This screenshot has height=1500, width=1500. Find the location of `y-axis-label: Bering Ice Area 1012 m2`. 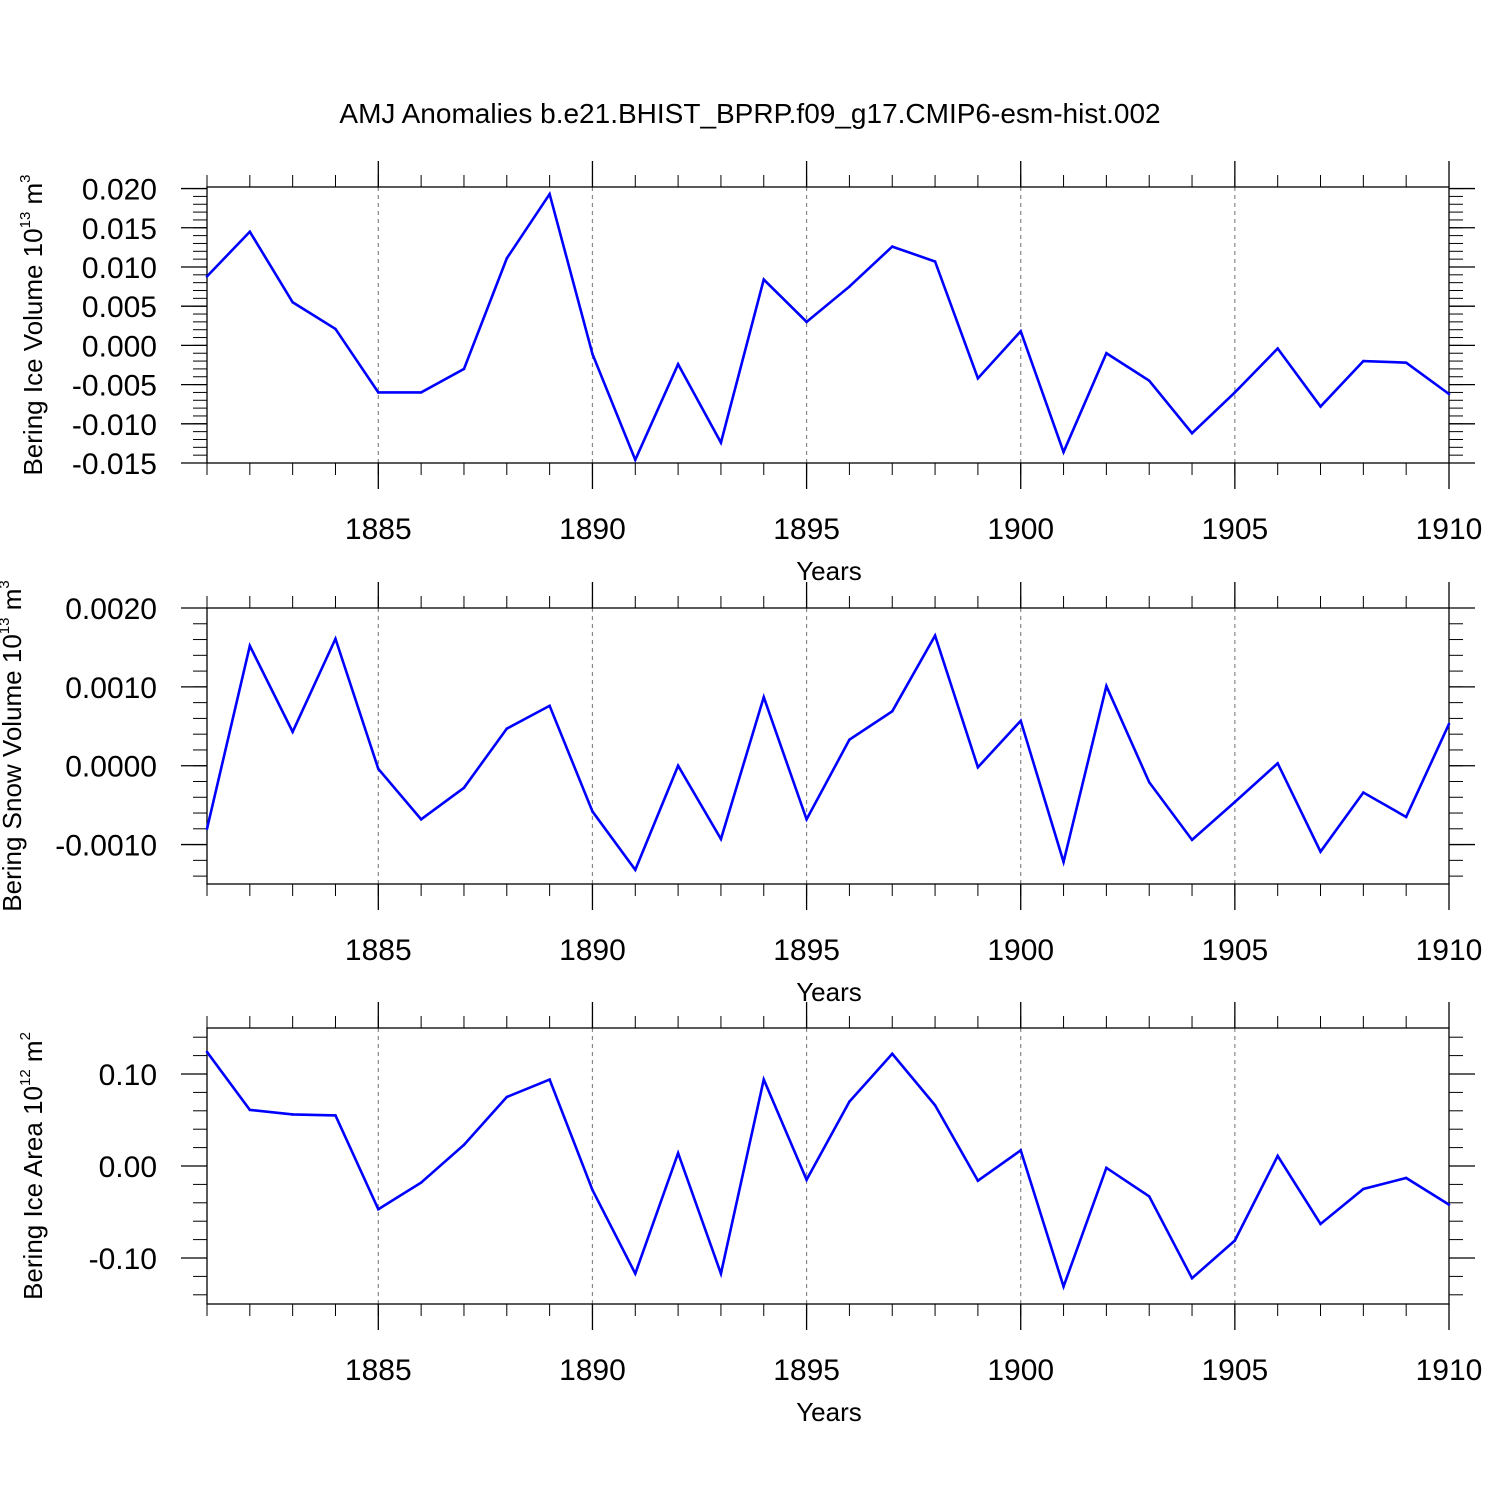

y-axis-label: Bering Ice Area 1012 m2 is located at coordinates (32, 1166).